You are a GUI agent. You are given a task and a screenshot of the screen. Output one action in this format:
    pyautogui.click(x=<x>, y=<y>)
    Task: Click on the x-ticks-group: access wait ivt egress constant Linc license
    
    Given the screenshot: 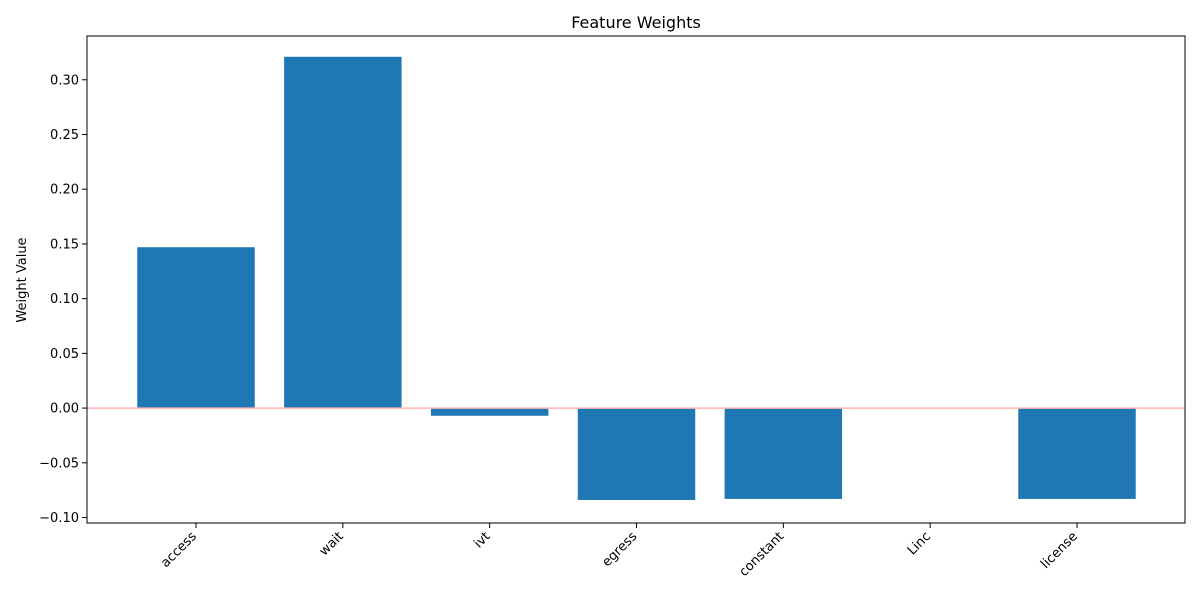 What is the action you would take?
    pyautogui.click(x=619, y=551)
    